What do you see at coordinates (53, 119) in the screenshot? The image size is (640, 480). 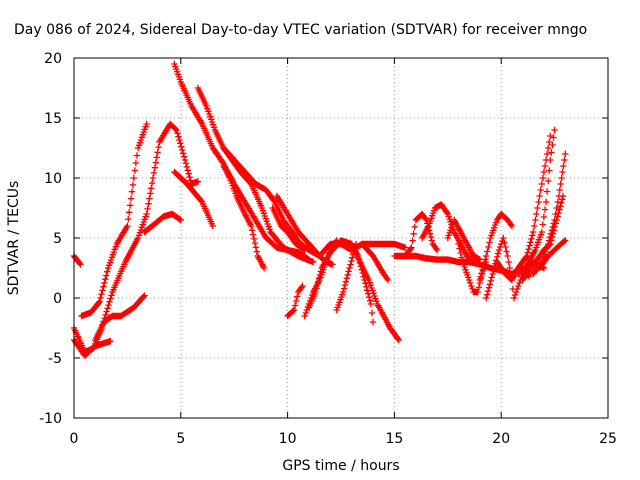 I see `y-tick-label: 15` at bounding box center [53, 119].